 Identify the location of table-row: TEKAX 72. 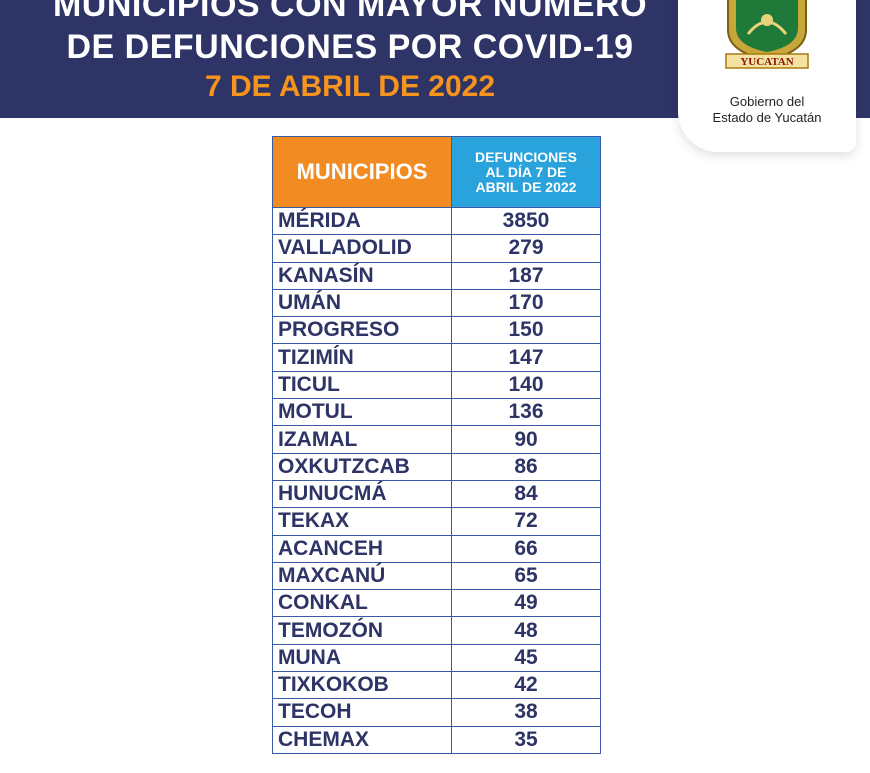
(436, 521).